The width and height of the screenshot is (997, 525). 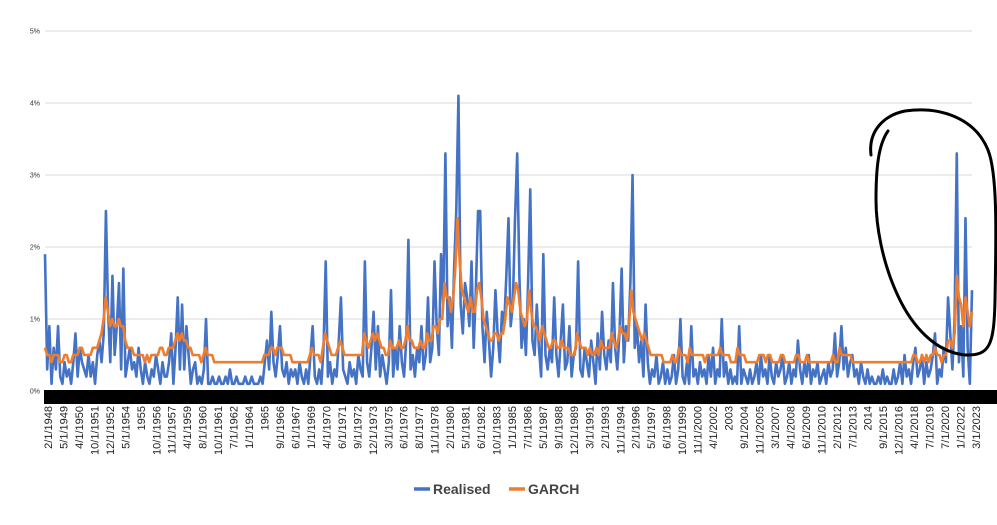 What do you see at coordinates (482, 427) in the screenshot?
I see `x-tick-label: 6/1/1982` at bounding box center [482, 427].